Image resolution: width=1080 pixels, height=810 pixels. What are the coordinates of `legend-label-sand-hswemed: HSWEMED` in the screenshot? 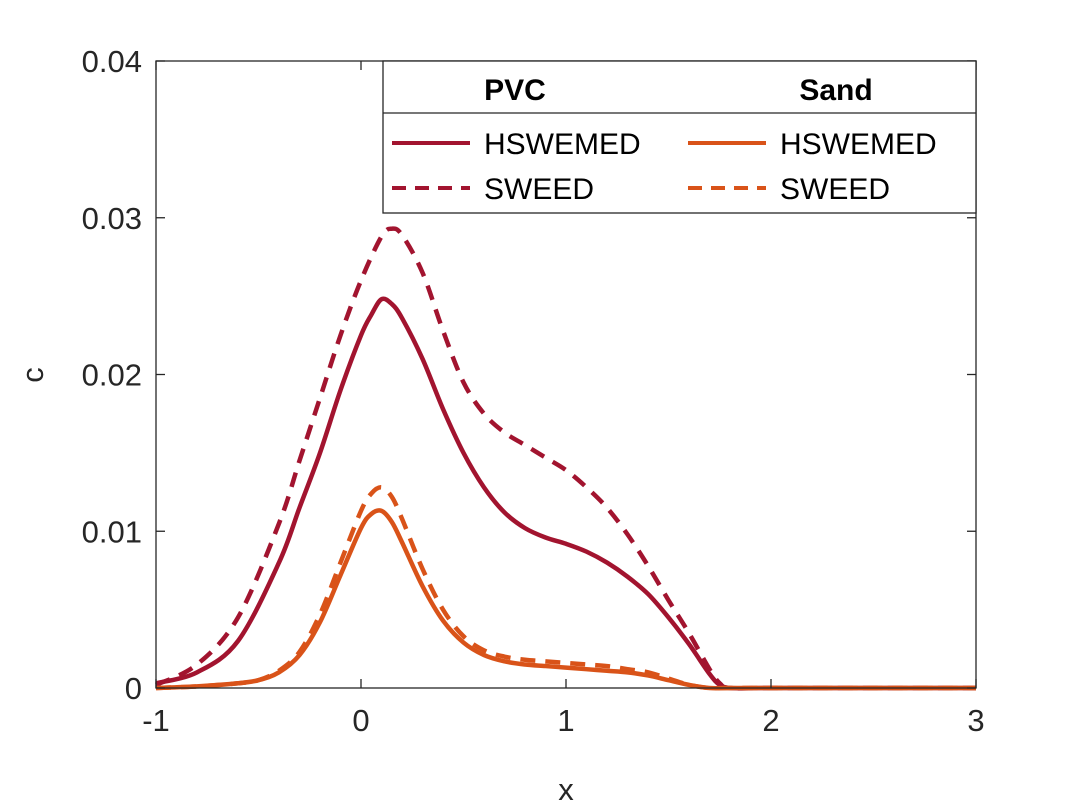 It's located at (858, 144).